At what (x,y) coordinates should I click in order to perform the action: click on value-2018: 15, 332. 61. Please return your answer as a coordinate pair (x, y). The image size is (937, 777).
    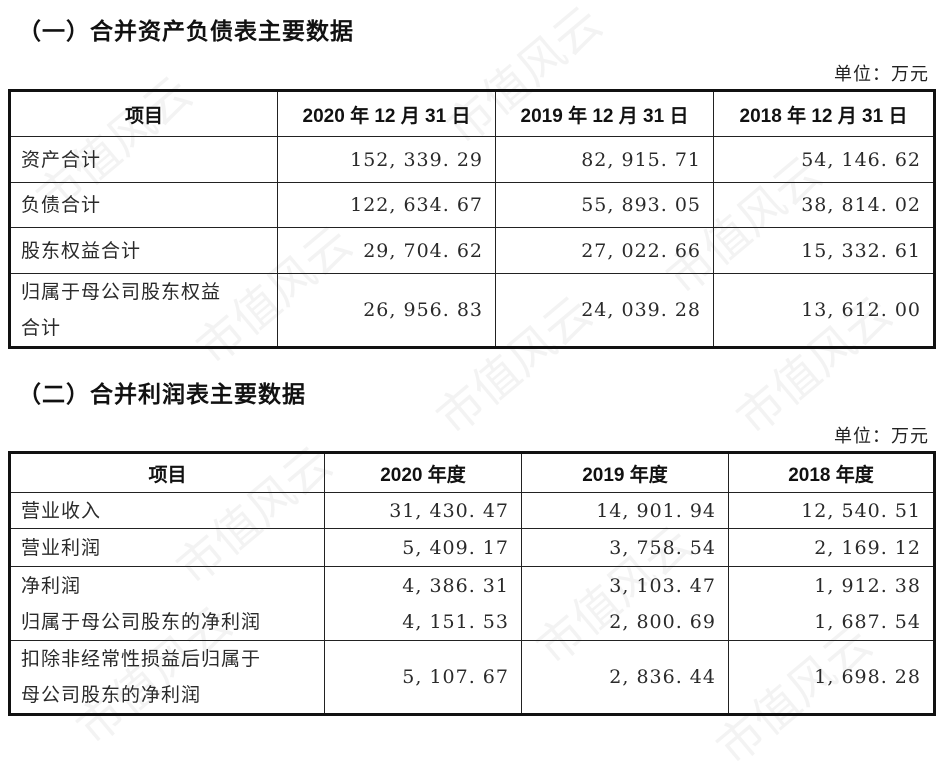
    Looking at the image, I should click on (824, 250).